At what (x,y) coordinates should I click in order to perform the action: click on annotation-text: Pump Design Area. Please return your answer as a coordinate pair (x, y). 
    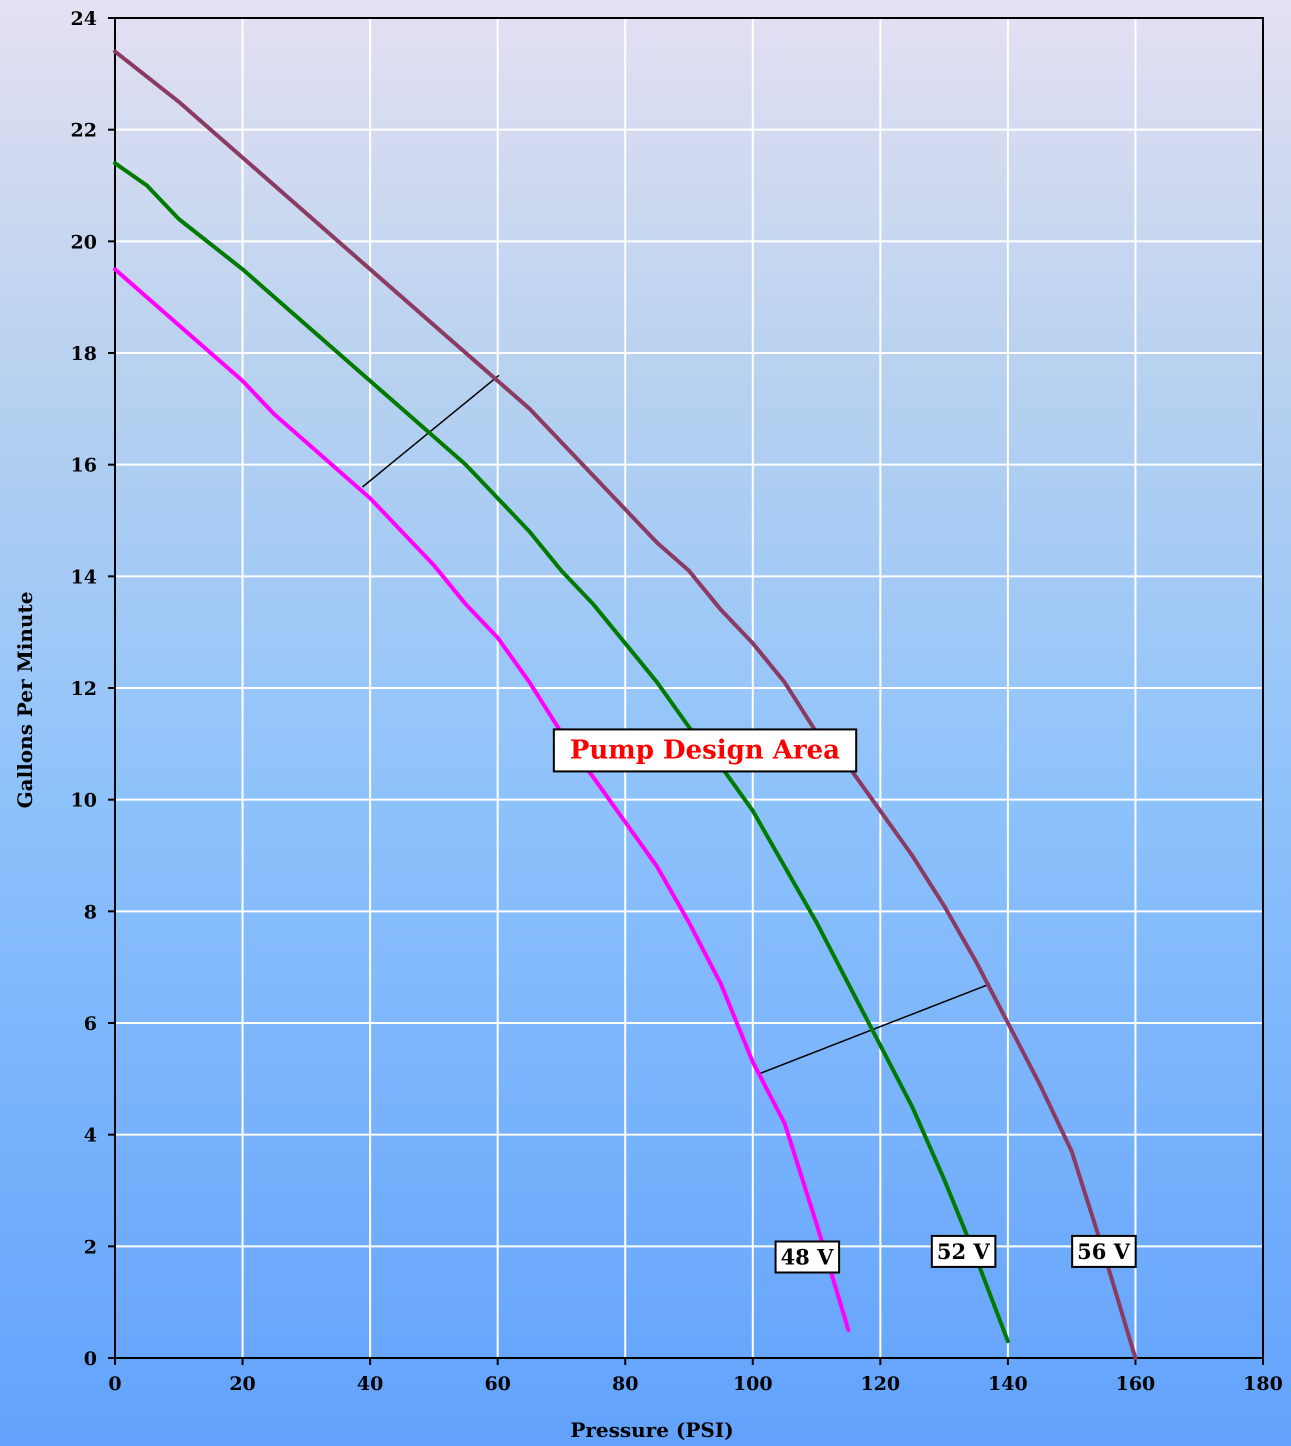
    Looking at the image, I should click on (705, 750).